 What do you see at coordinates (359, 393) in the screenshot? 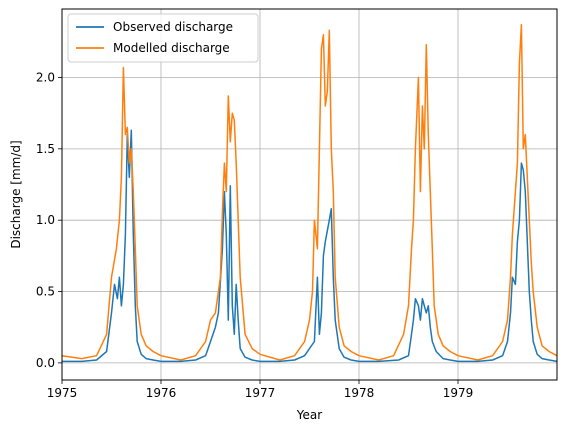
I see `x-tick-label: 1978` at bounding box center [359, 393].